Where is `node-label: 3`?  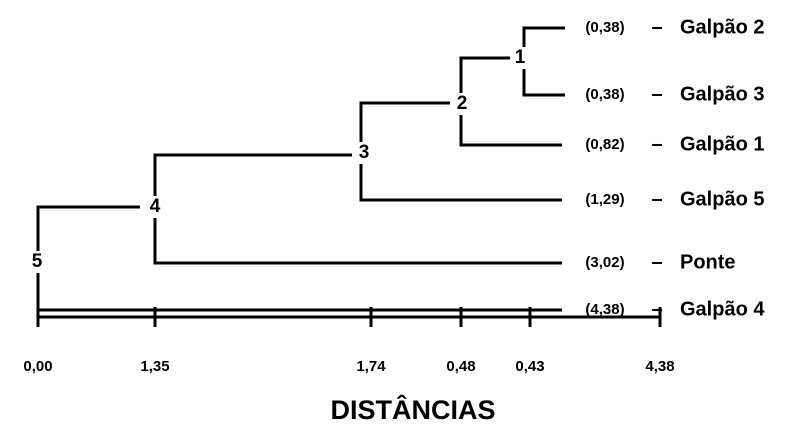
node-label: 3 is located at coordinates (364, 152).